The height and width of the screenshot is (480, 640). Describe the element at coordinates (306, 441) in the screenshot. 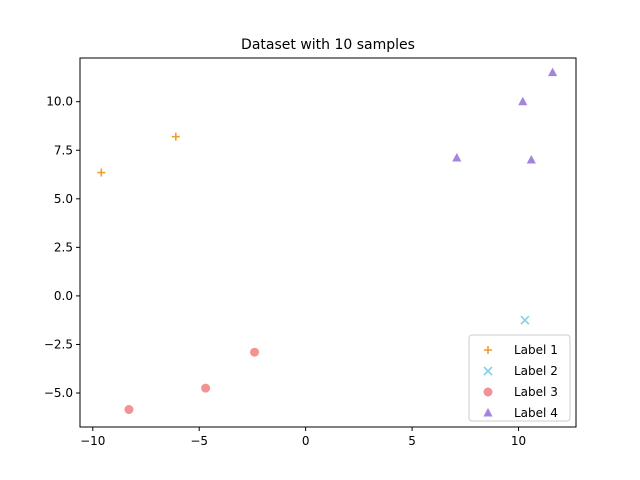

I see `x-tick-label: 0` at that location.